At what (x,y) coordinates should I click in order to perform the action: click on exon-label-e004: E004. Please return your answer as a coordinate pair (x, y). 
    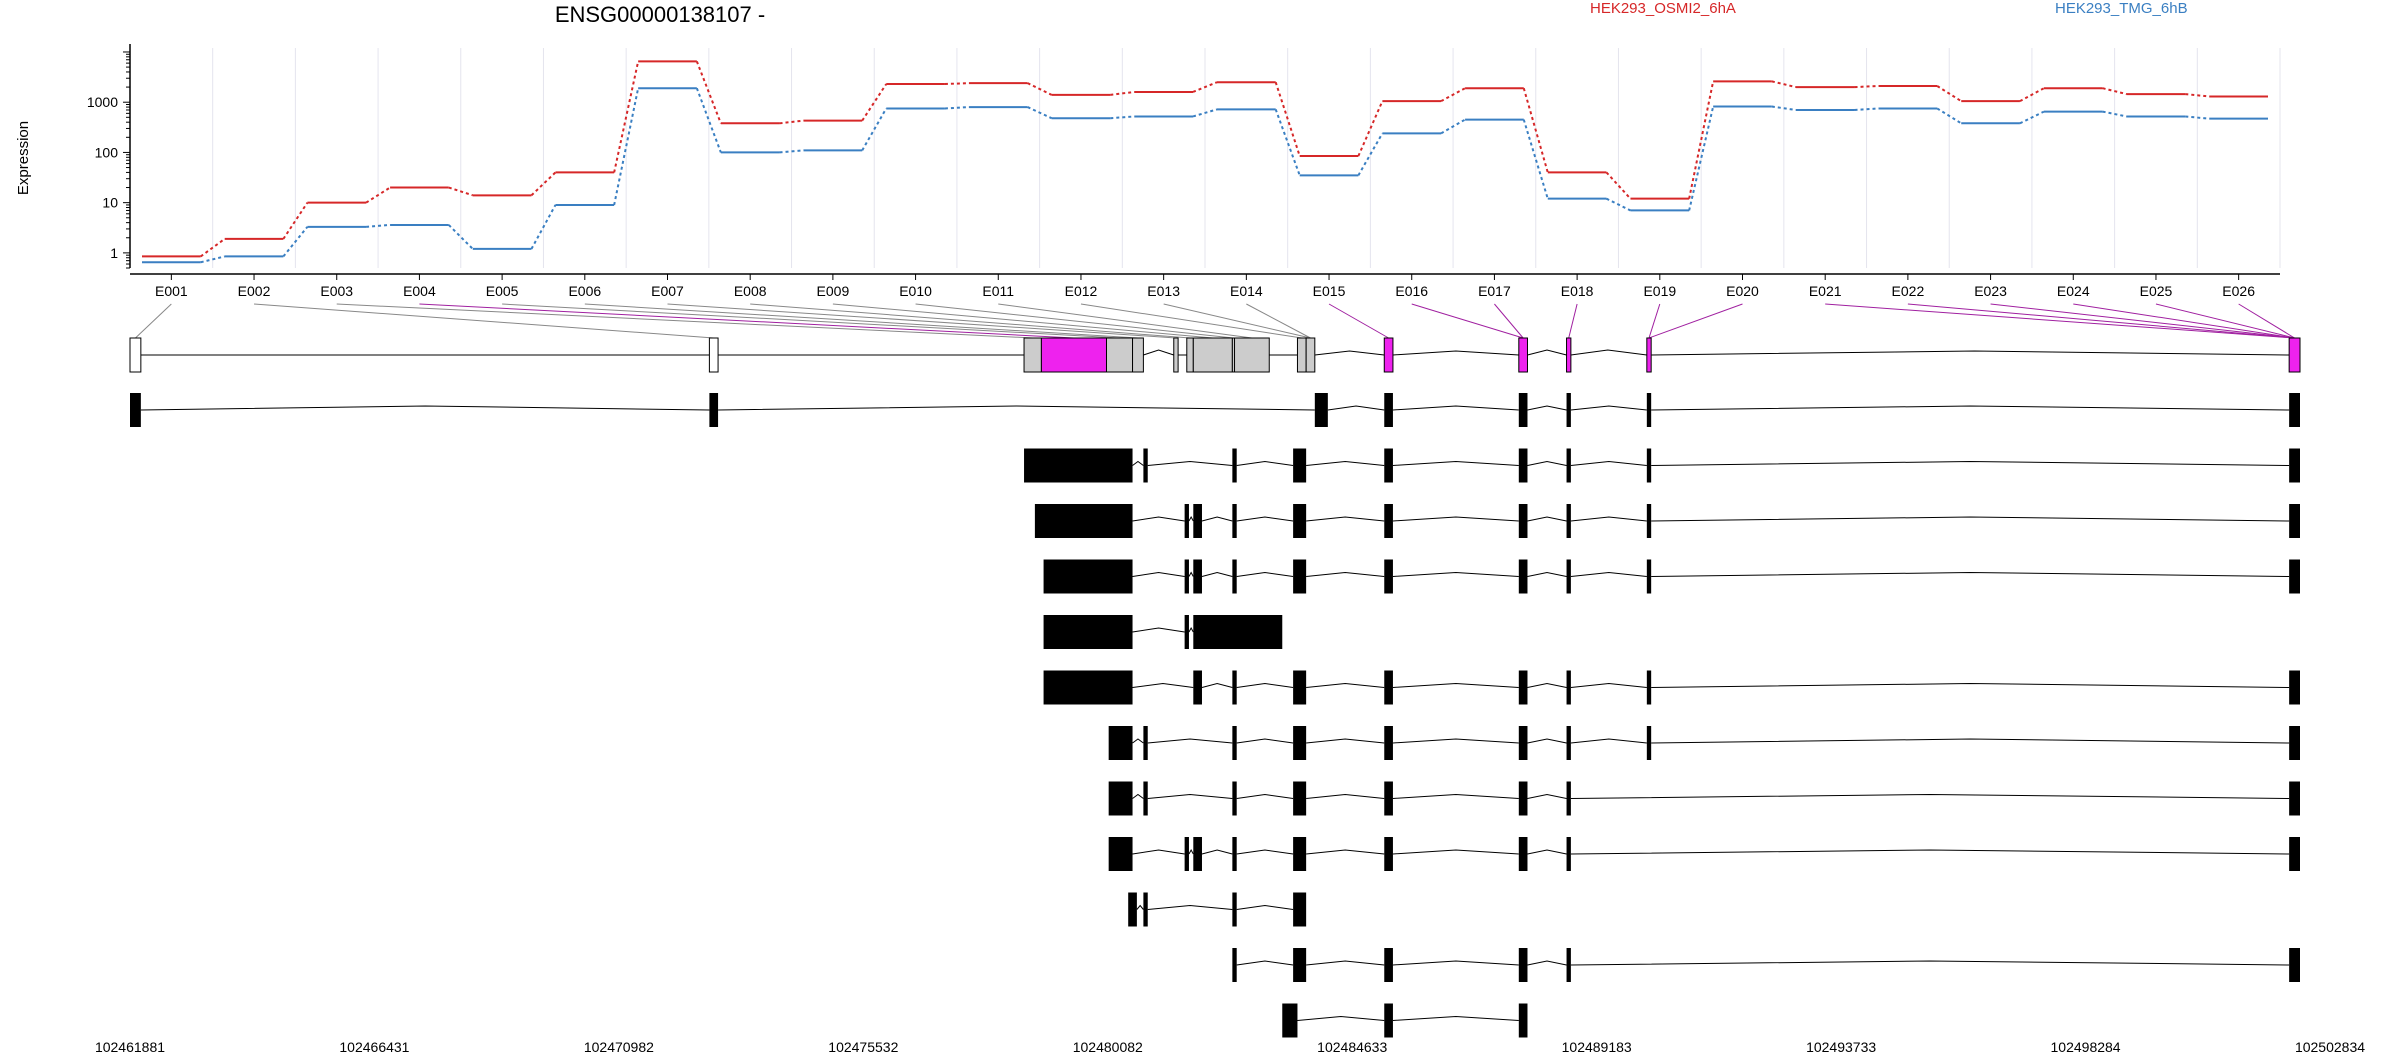
    Looking at the image, I should click on (419, 291).